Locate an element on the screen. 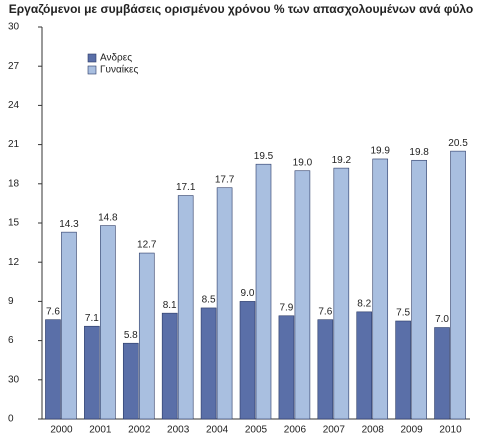 Image resolution: width=482 pixels, height=440 pixels. x-tick-label: 2001 is located at coordinates (100, 430).